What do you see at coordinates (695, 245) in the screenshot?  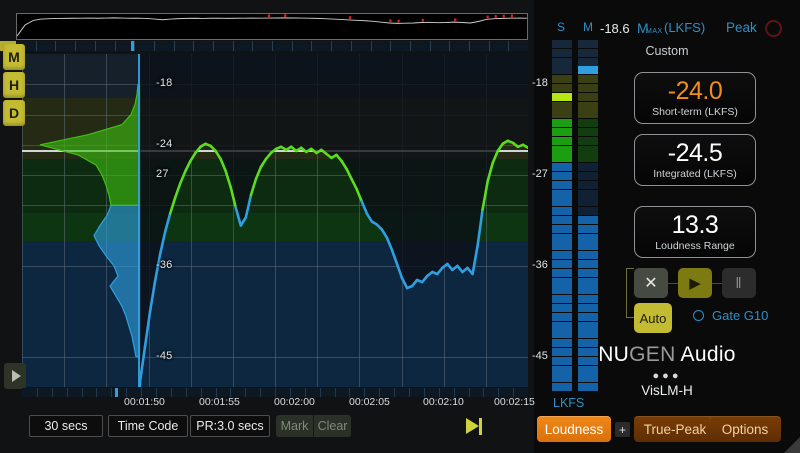 I see `readout-loudness-range-label: Loudness Range` at bounding box center [695, 245].